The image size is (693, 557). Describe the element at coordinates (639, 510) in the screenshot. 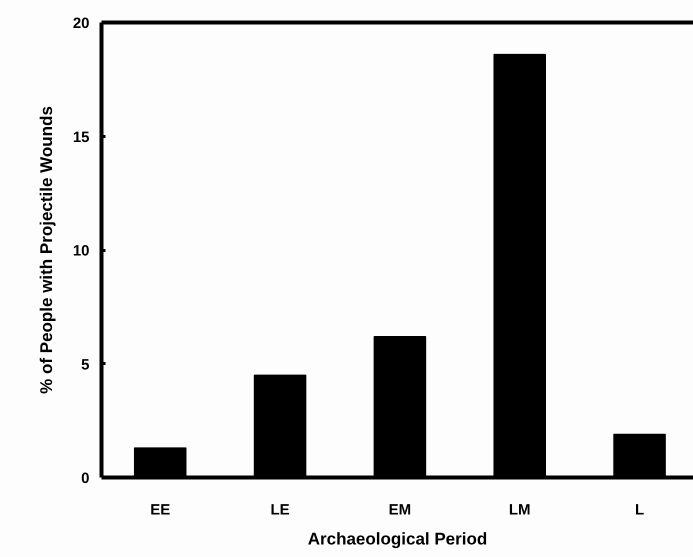

I see `x-tick-label: L` at that location.